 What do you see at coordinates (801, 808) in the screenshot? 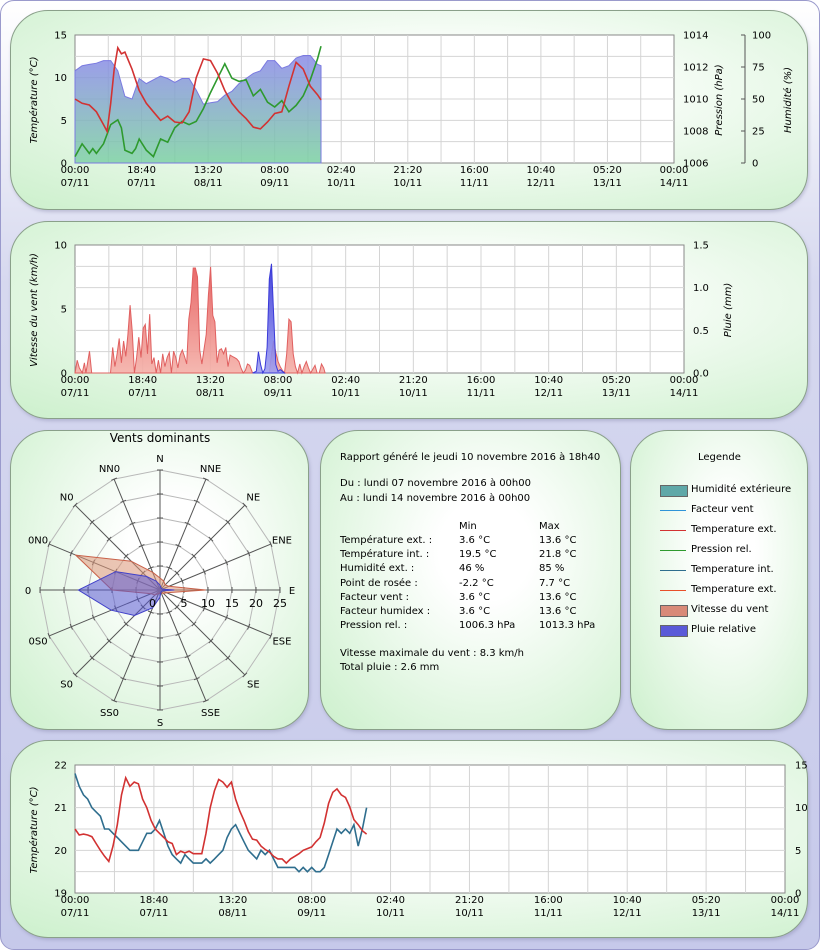
I see `indoor-y2-tick: 10` at bounding box center [801, 808].